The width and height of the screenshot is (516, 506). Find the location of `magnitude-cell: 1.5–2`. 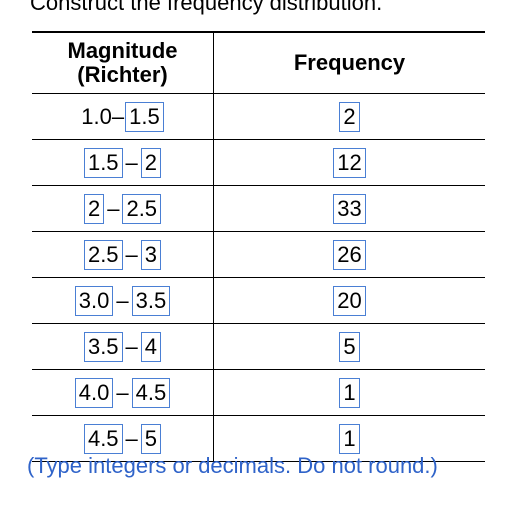

magnitude-cell: 1.5–2 is located at coordinates (123, 162).